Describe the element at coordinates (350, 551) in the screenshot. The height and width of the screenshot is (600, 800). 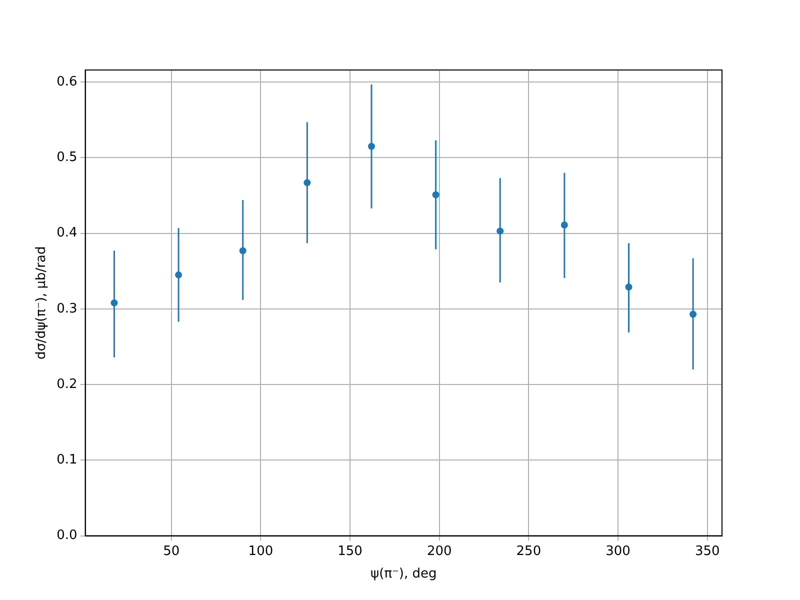
I see `x-tick-label: 150` at that location.